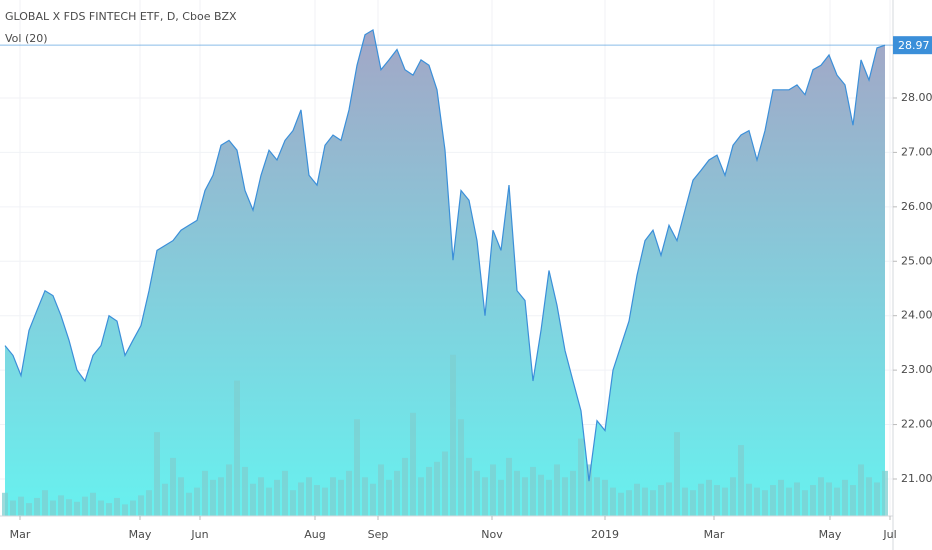  What do you see at coordinates (916, 369) in the screenshot?
I see `y-tick-label: 23.00` at bounding box center [916, 369].